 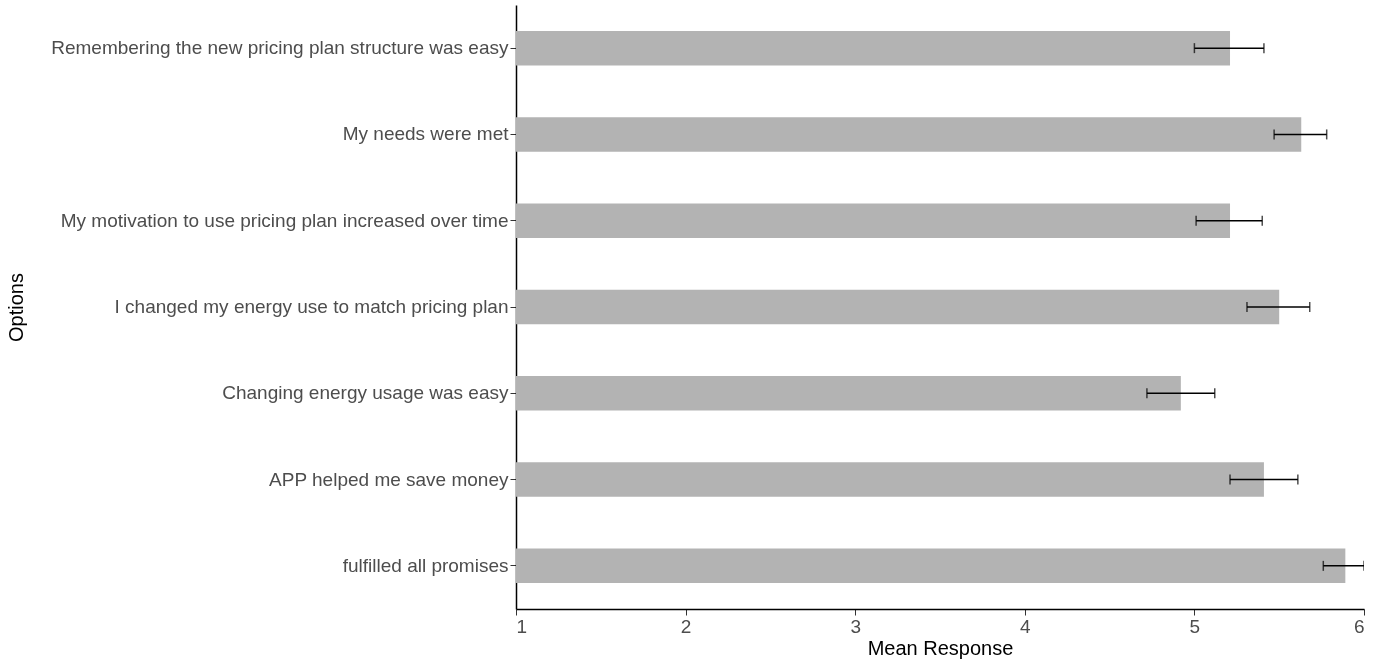 I want to click on y-tick-label: Changing energy usage was easy, so click(x=365, y=393).